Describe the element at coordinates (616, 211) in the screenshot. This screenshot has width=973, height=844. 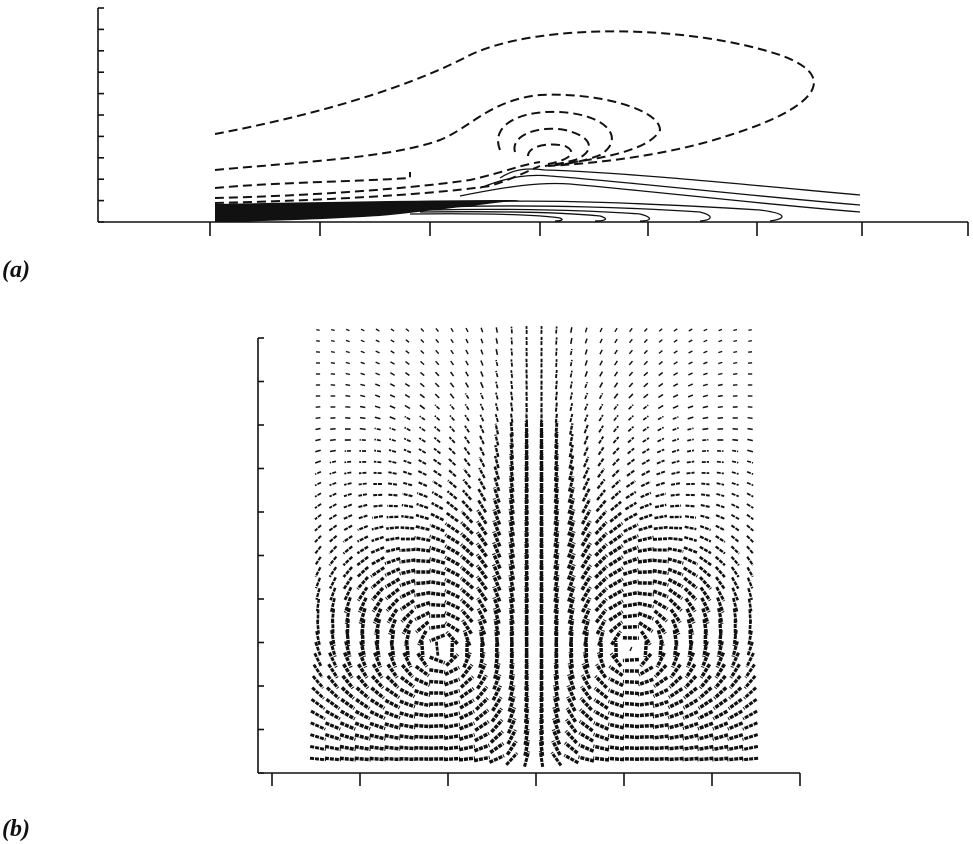
I see `contour-solid` at that location.